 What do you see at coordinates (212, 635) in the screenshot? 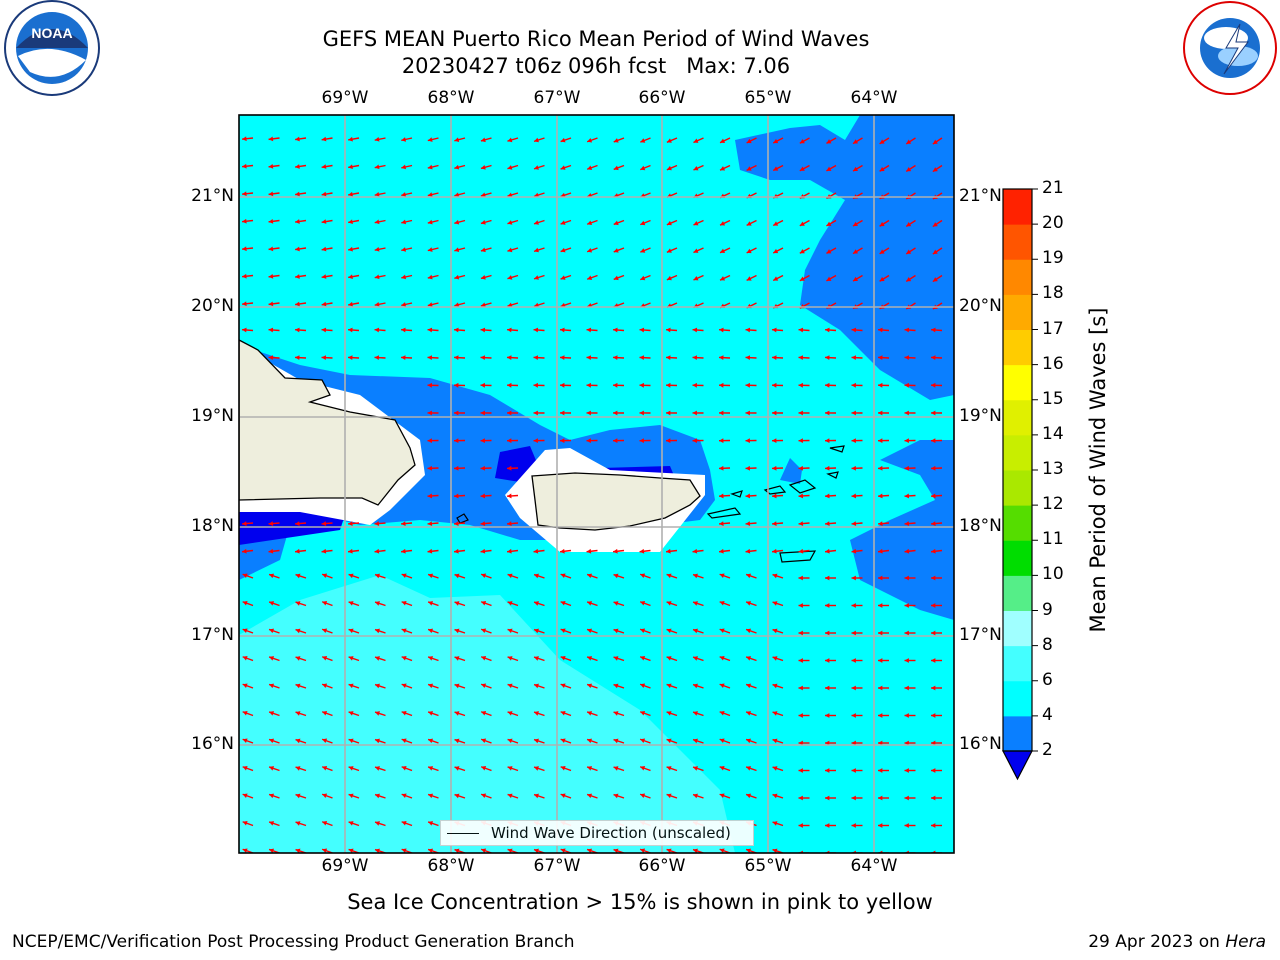
I see `lat-label-left: 17°N` at bounding box center [212, 635].